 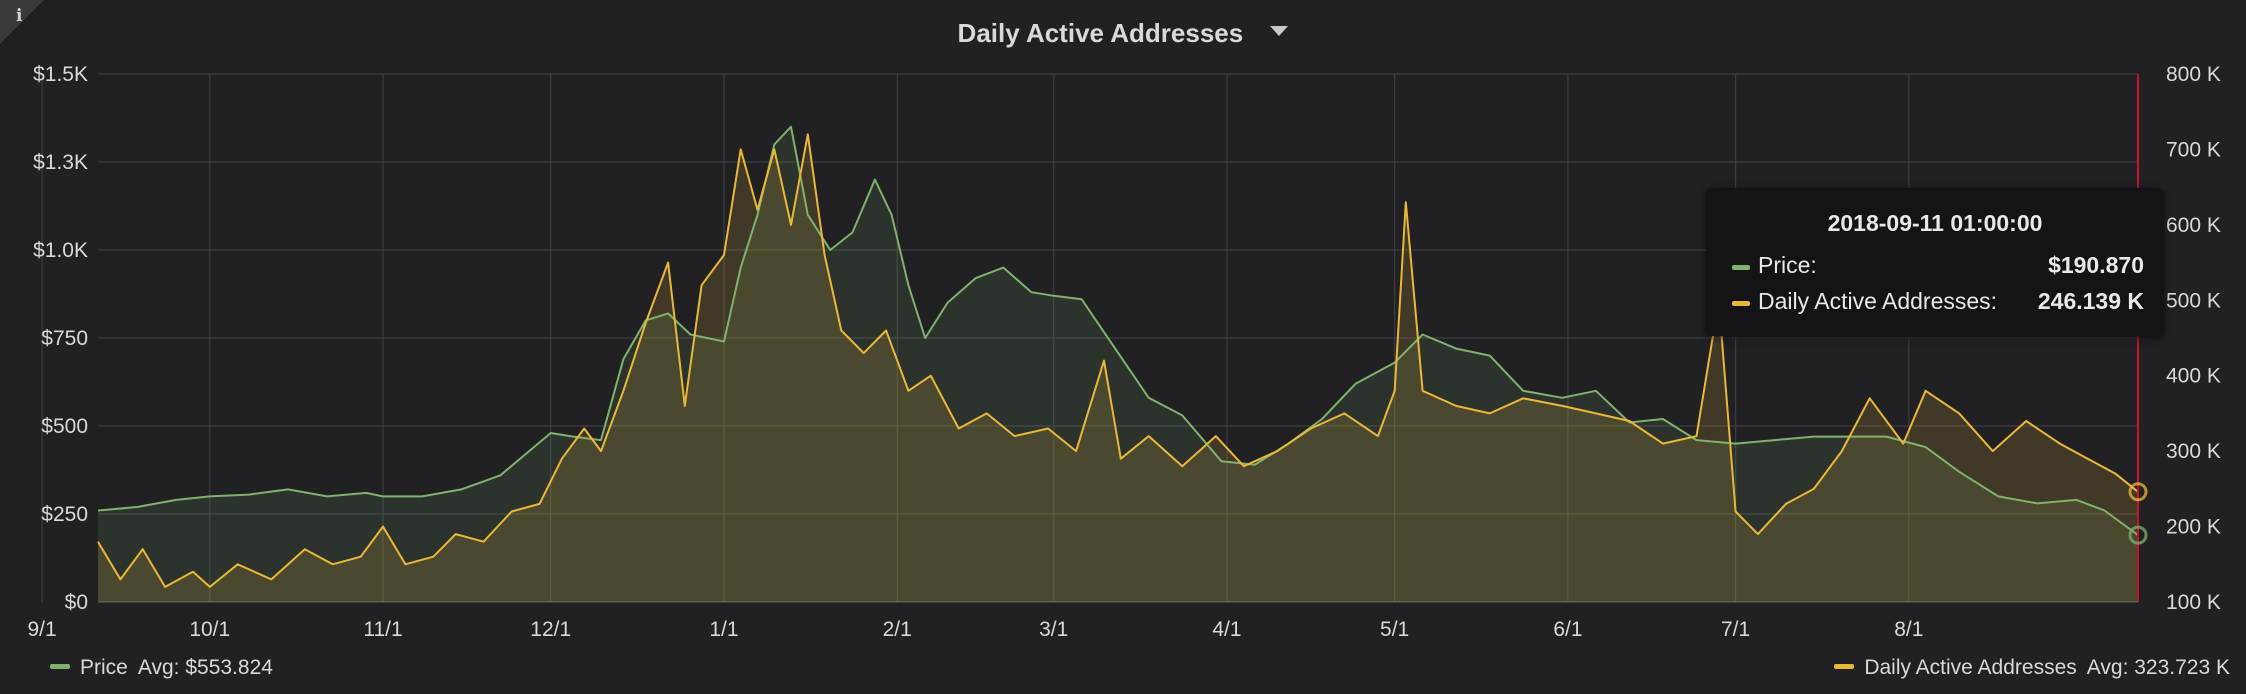 I want to click on x-tick-label: 12/1, so click(x=550, y=629).